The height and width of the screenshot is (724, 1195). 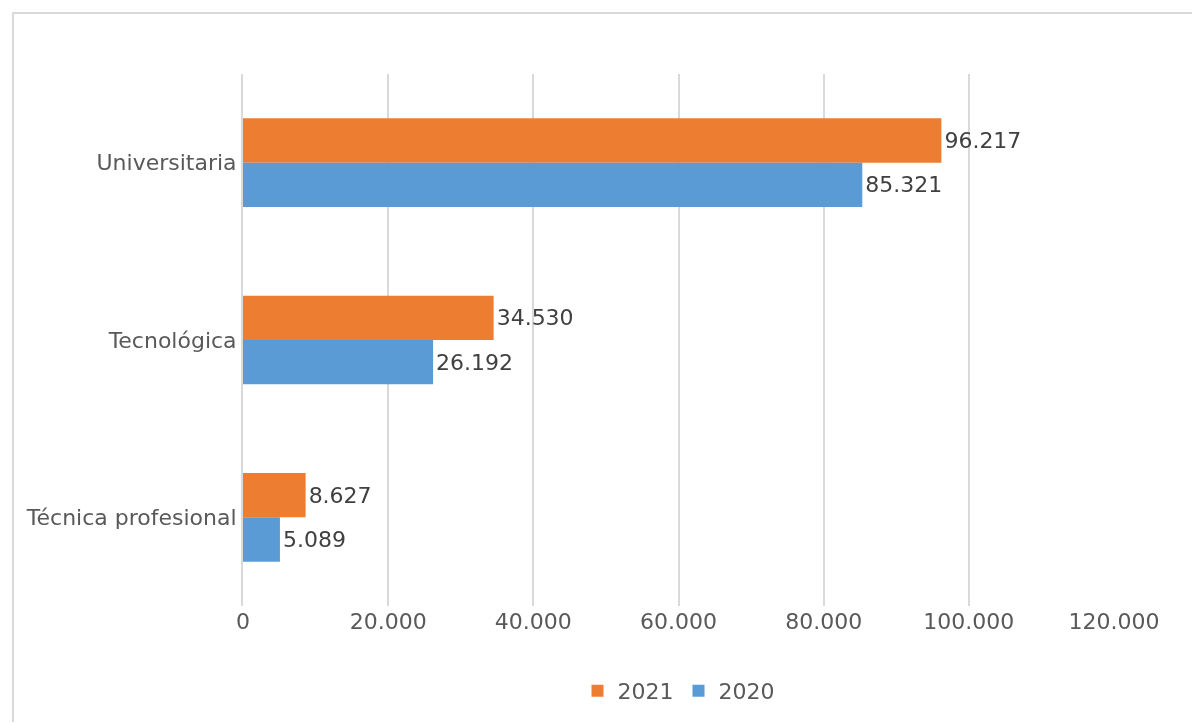 What do you see at coordinates (535, 318) in the screenshot?
I see `data-label: 34.530` at bounding box center [535, 318].